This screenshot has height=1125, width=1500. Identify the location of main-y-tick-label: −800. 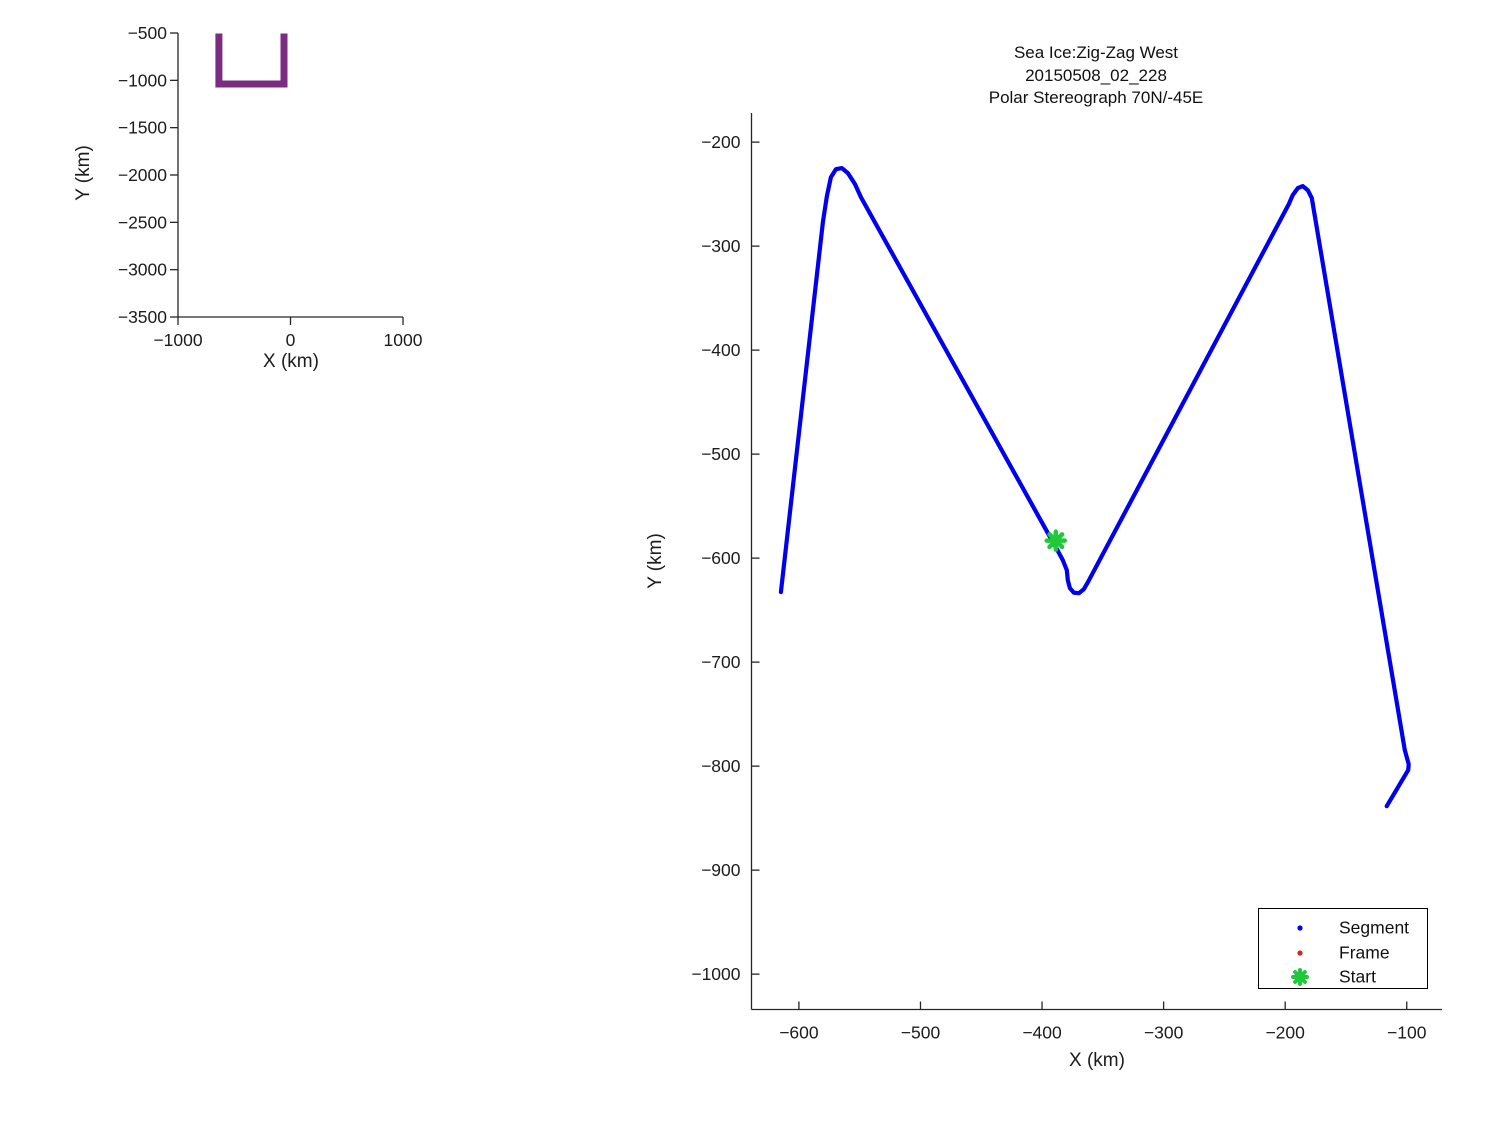
(721, 766).